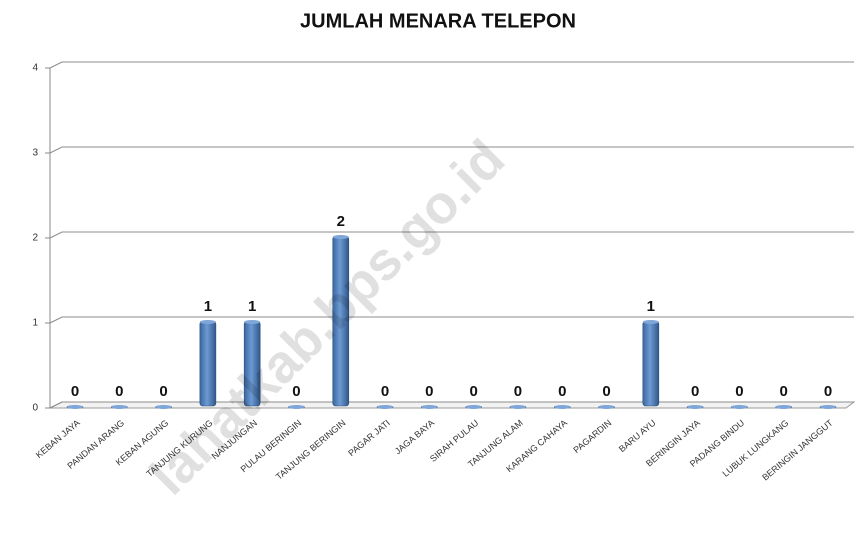 The width and height of the screenshot is (861, 537). Describe the element at coordinates (35, 68) in the screenshot. I see `y-tick-label: 4` at that location.